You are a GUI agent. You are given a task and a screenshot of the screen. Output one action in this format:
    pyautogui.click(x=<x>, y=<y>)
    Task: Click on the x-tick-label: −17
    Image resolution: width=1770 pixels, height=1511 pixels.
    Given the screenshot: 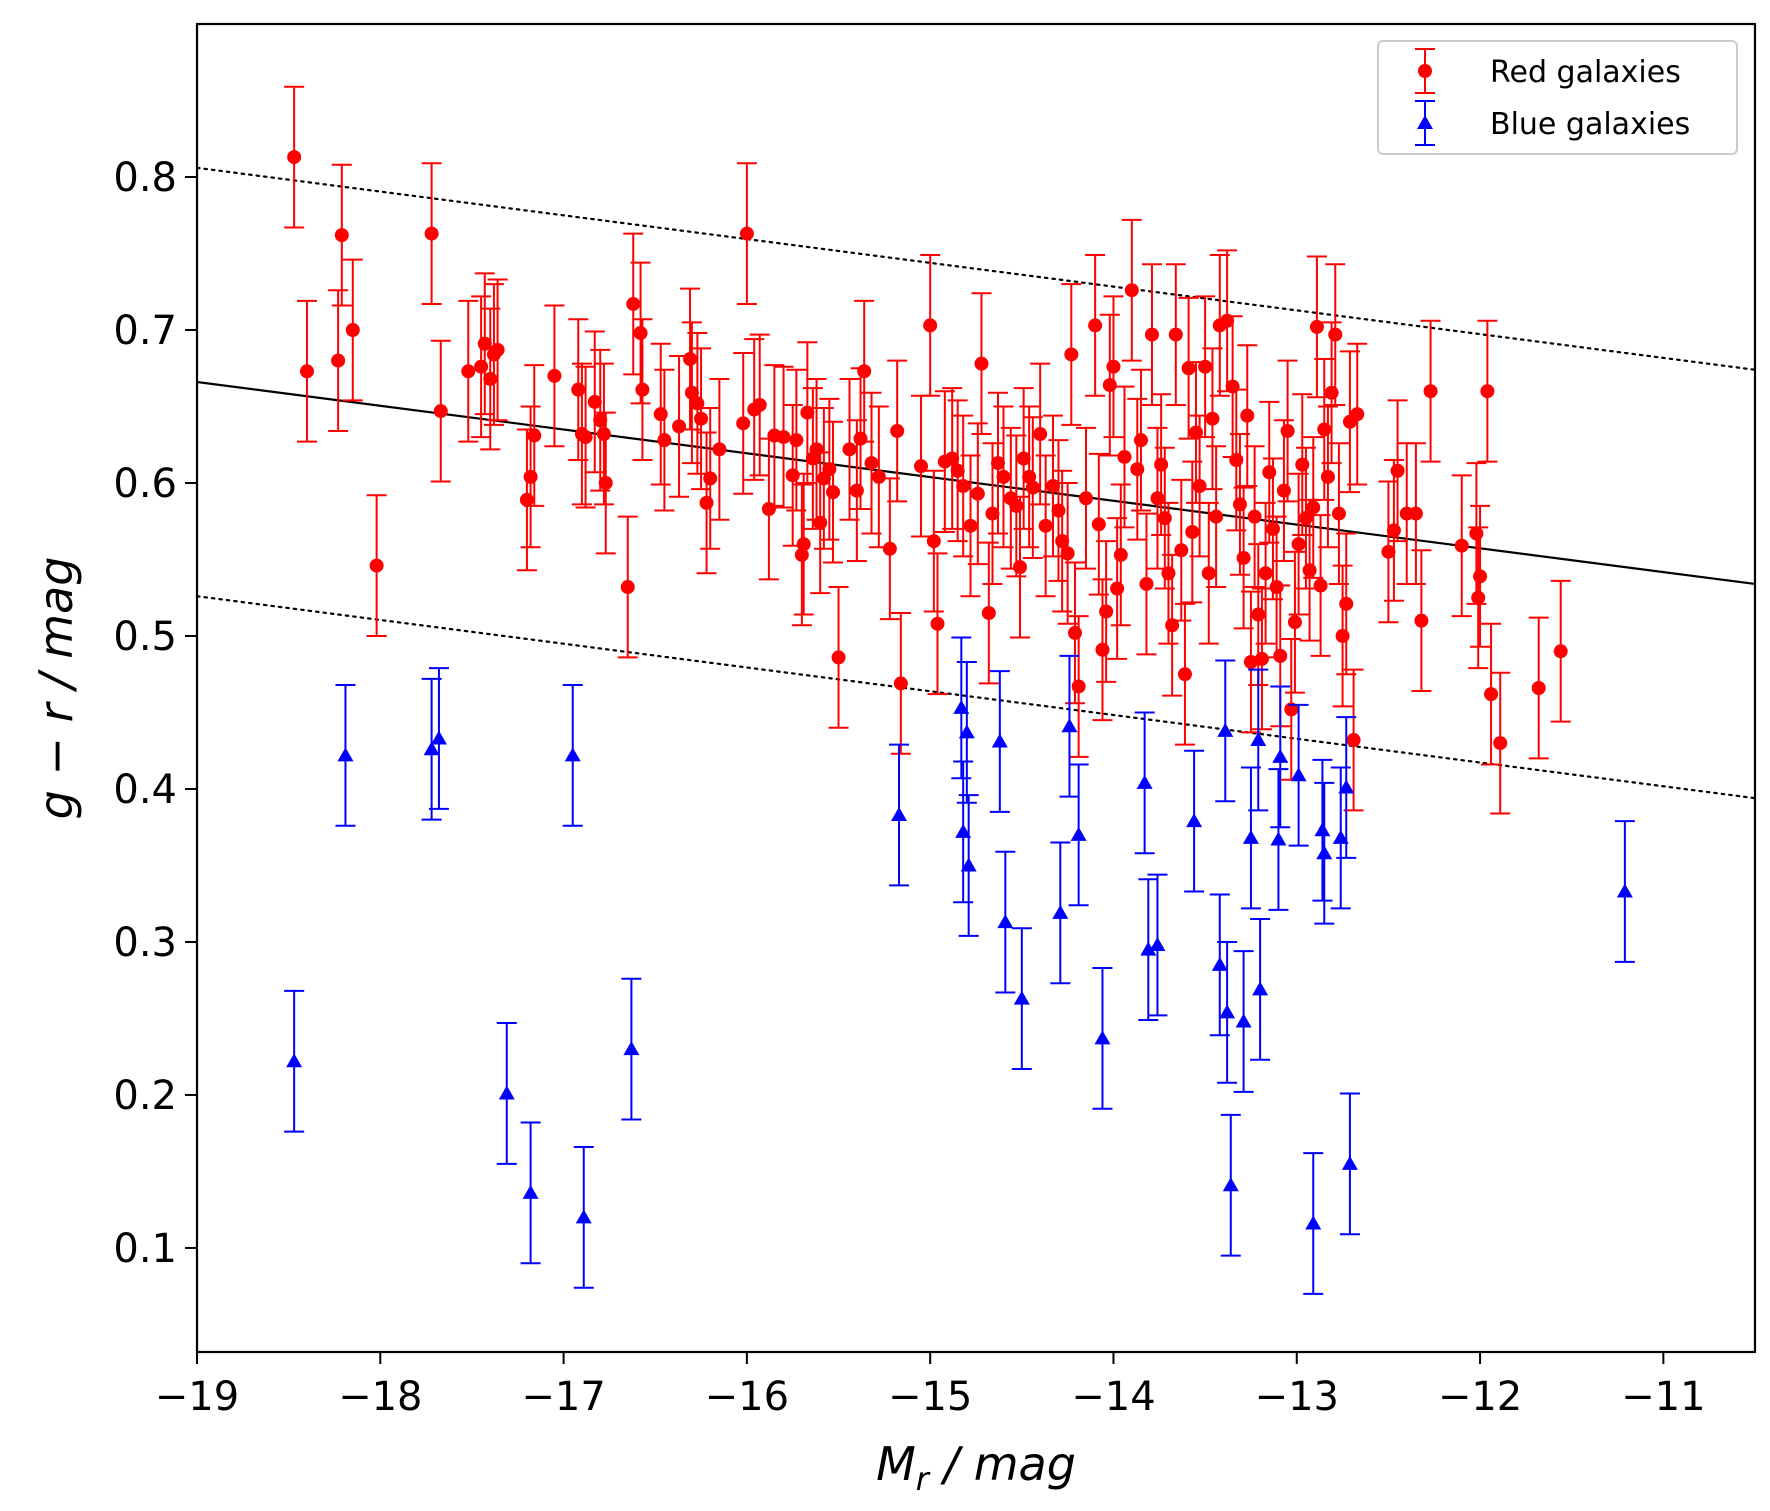 What is the action you would take?
    pyautogui.click(x=563, y=1397)
    